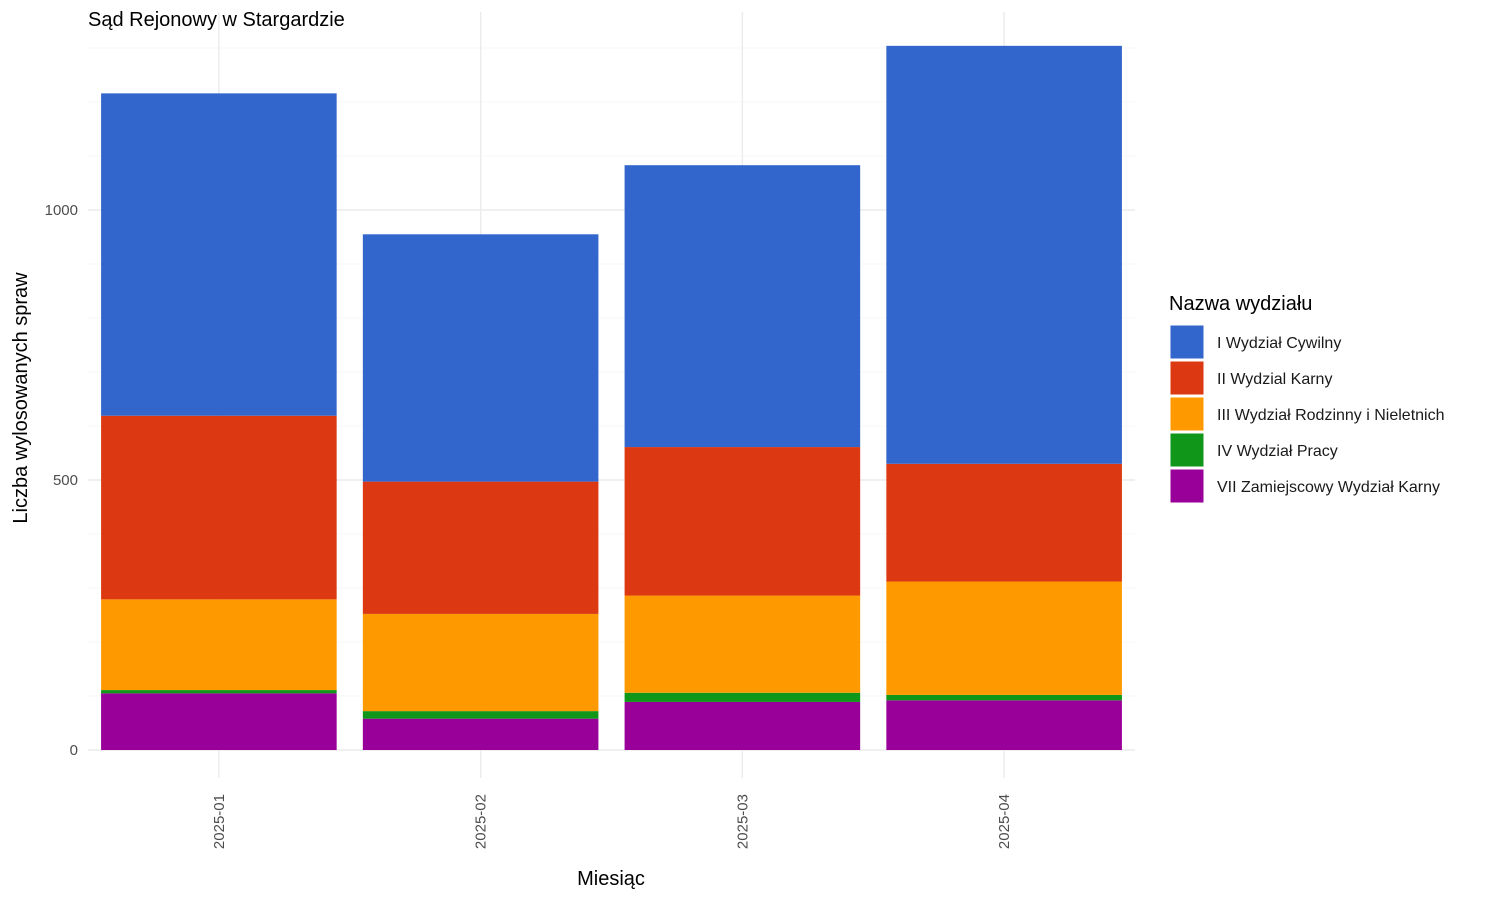 Image resolution: width=1500 pixels, height=900 pixels. I want to click on x-tick-label: 2025-01, so click(219, 821).